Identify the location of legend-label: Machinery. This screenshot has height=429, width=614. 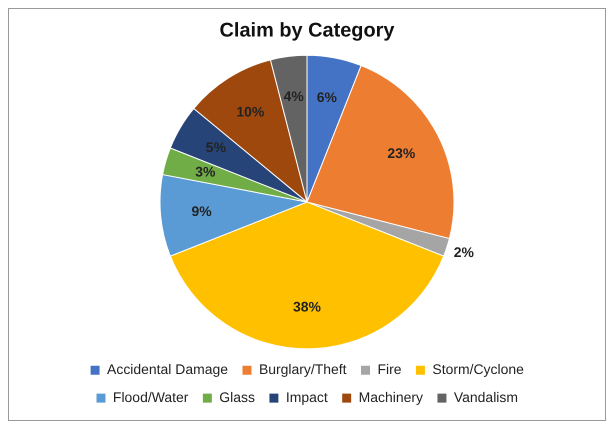
(391, 396).